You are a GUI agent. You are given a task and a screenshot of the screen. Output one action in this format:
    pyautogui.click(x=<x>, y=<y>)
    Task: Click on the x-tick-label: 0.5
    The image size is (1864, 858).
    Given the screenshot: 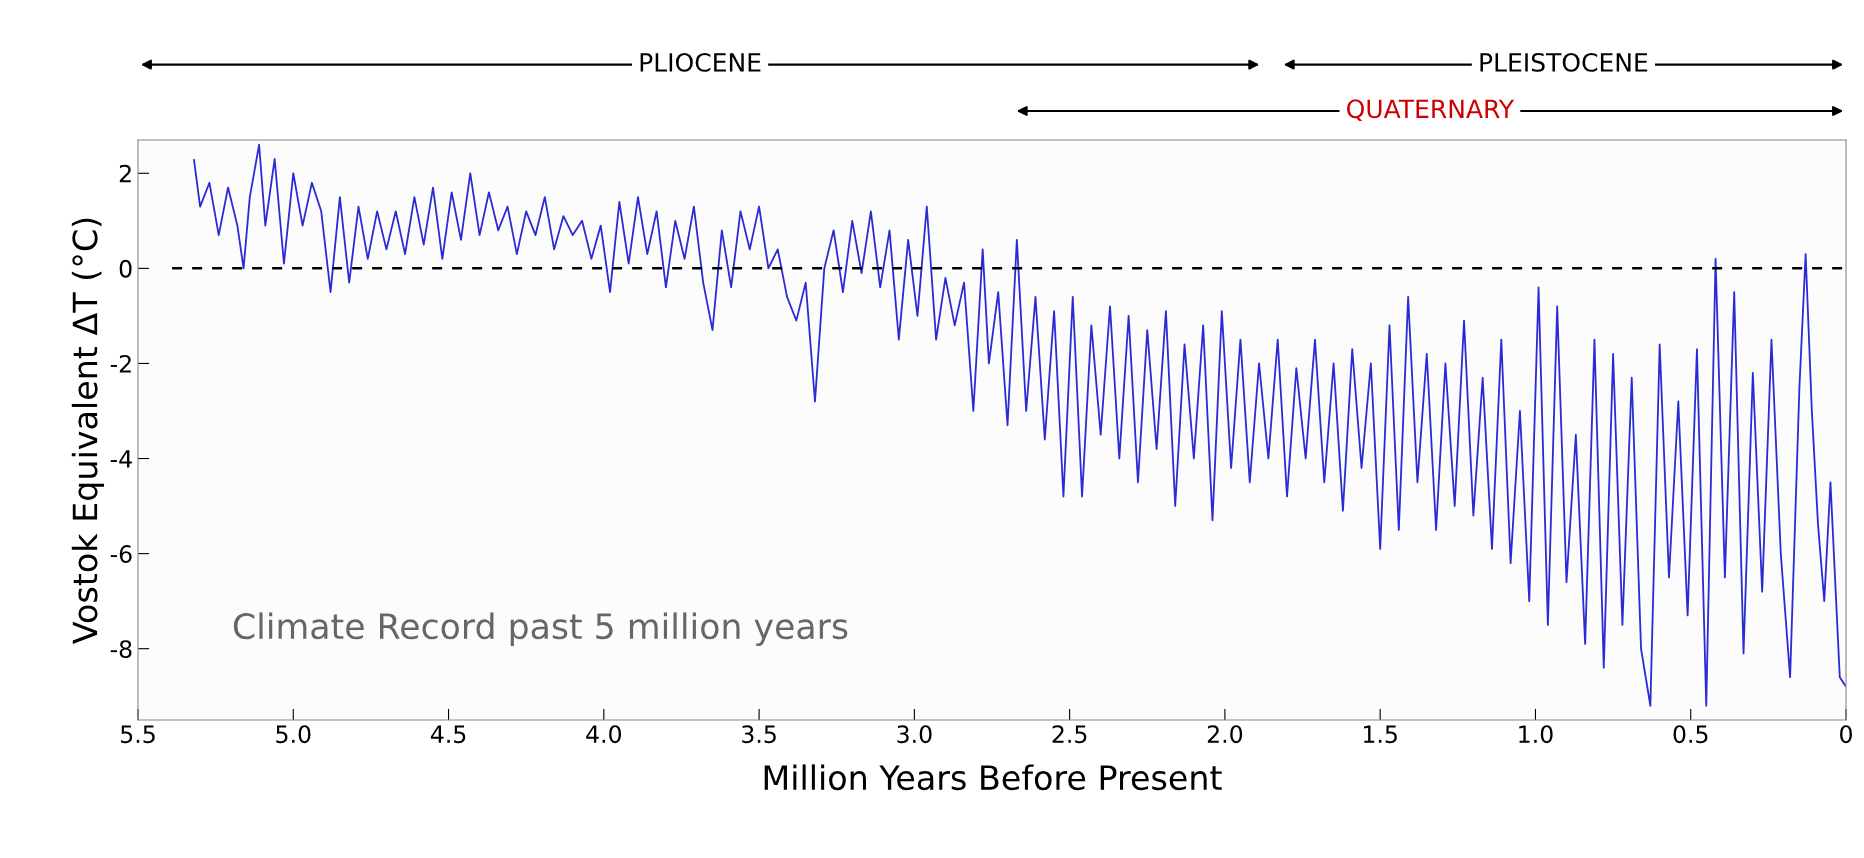 What is the action you would take?
    pyautogui.click(x=1690, y=734)
    